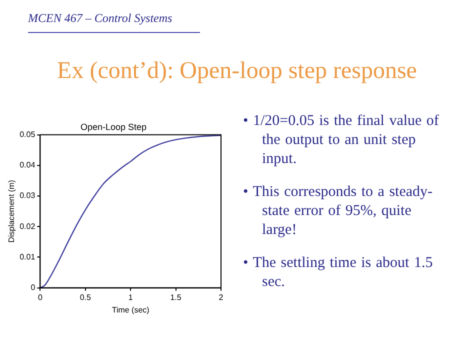  What do you see at coordinates (28, 257) in the screenshot?
I see `y-tick-label: 0.01` at bounding box center [28, 257].